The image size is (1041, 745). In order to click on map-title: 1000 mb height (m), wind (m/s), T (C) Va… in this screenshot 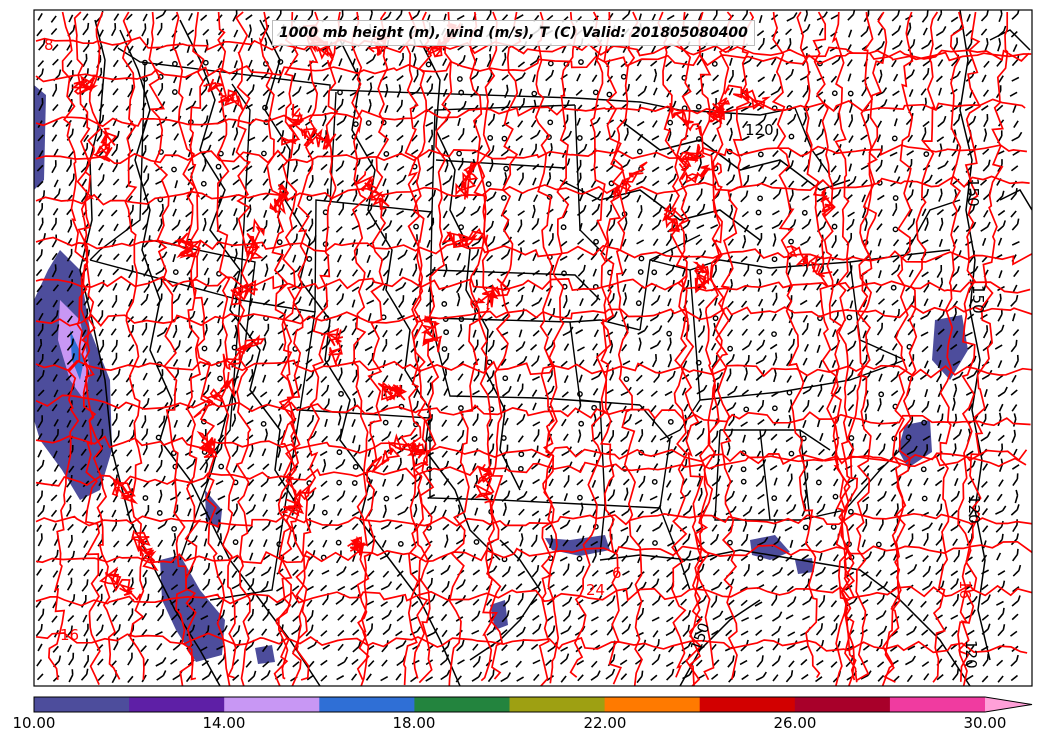, I will do `click(513, 33)`.